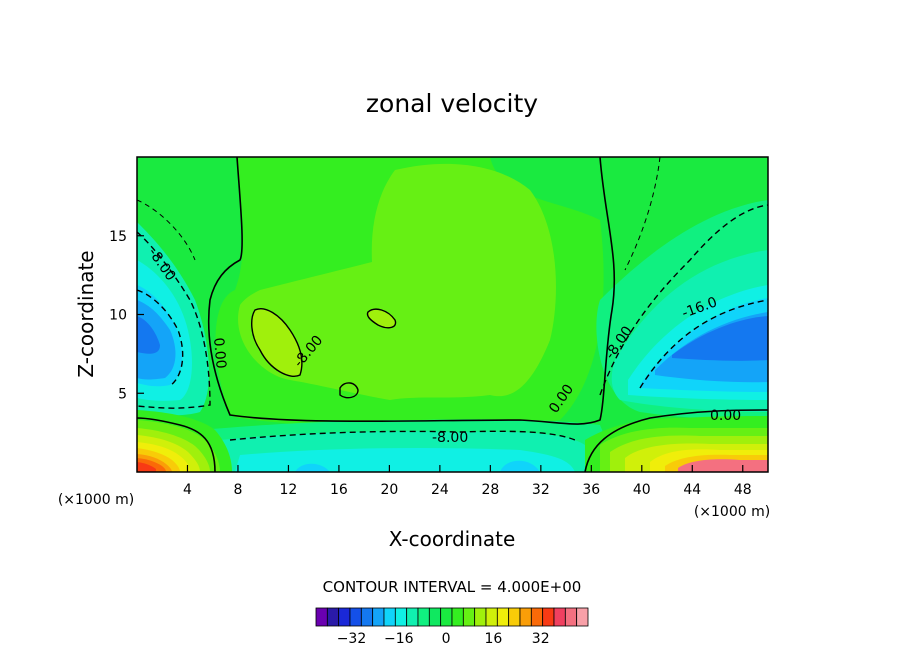 The image size is (904, 654). Describe the element at coordinates (146, 467) in the screenshot. I see `contour-region-left-pos36` at that location.